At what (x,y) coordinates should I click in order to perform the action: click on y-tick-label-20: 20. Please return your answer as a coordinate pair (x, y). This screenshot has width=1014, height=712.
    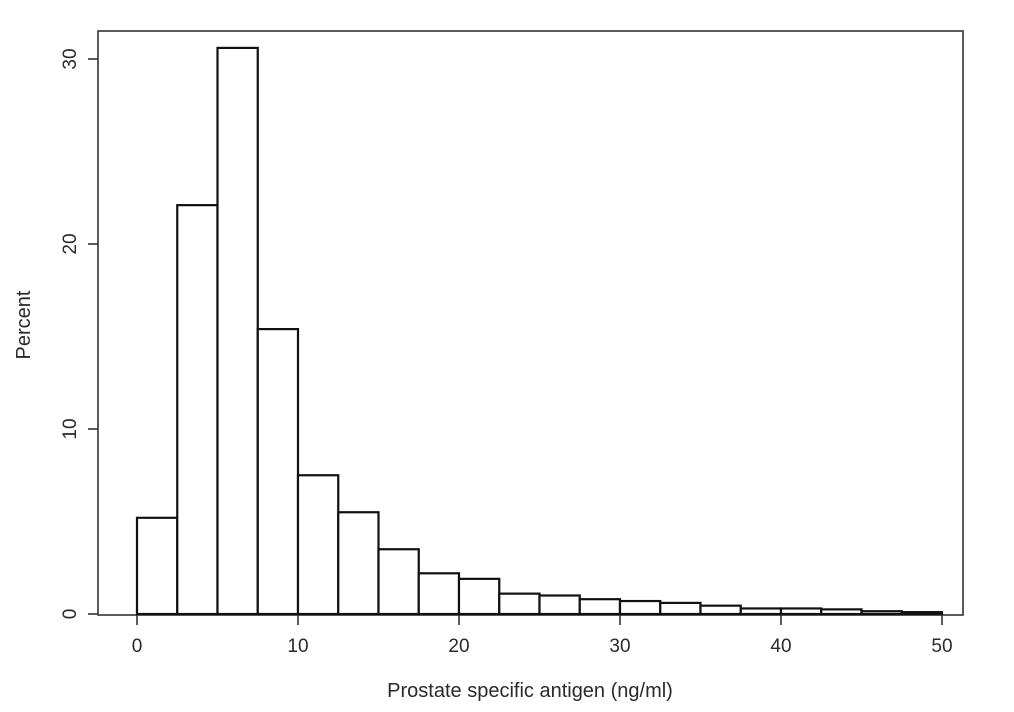
    Looking at the image, I should click on (70, 243).